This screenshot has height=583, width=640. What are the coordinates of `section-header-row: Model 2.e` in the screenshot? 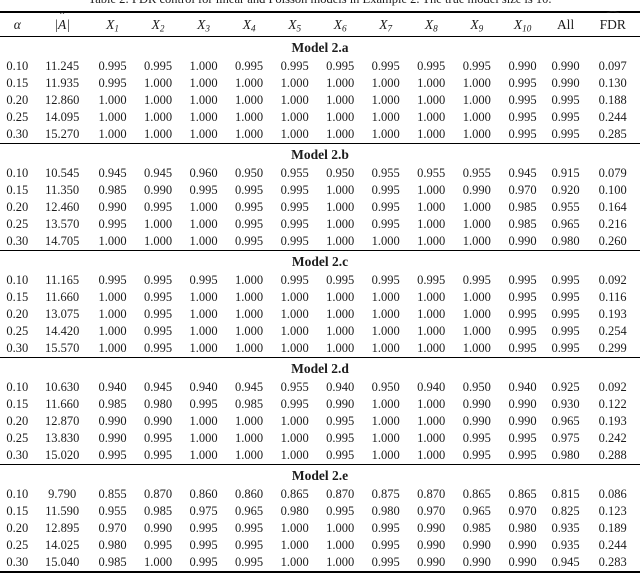 It's located at (320, 475).